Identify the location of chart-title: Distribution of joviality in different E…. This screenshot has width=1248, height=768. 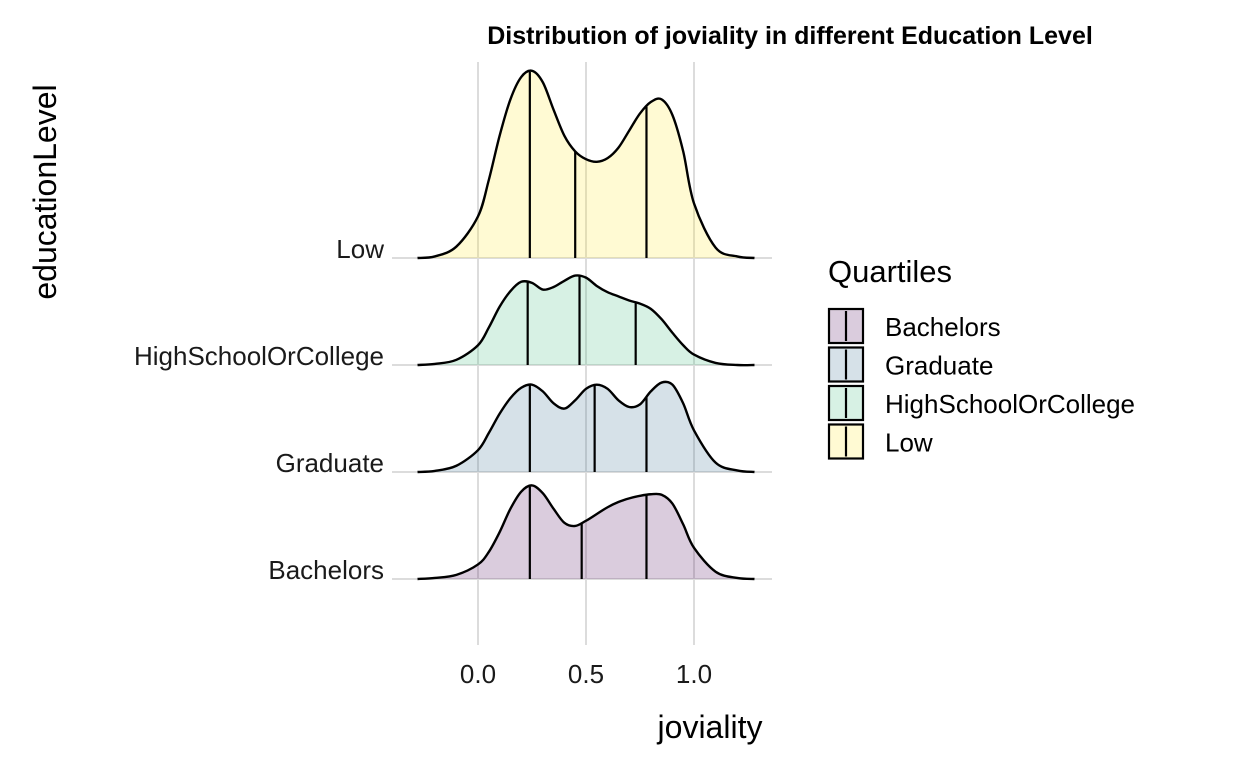
(790, 36).